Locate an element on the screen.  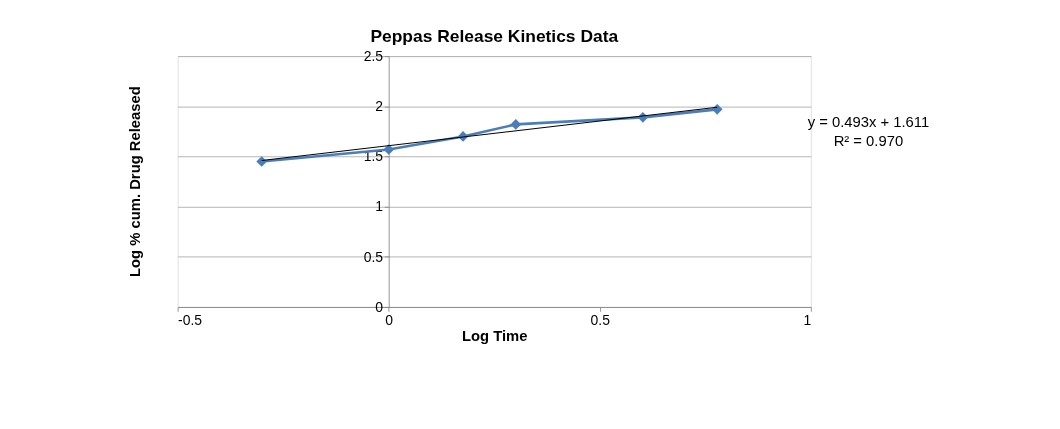
x-tick-label: 0.5 is located at coordinates (600, 319).